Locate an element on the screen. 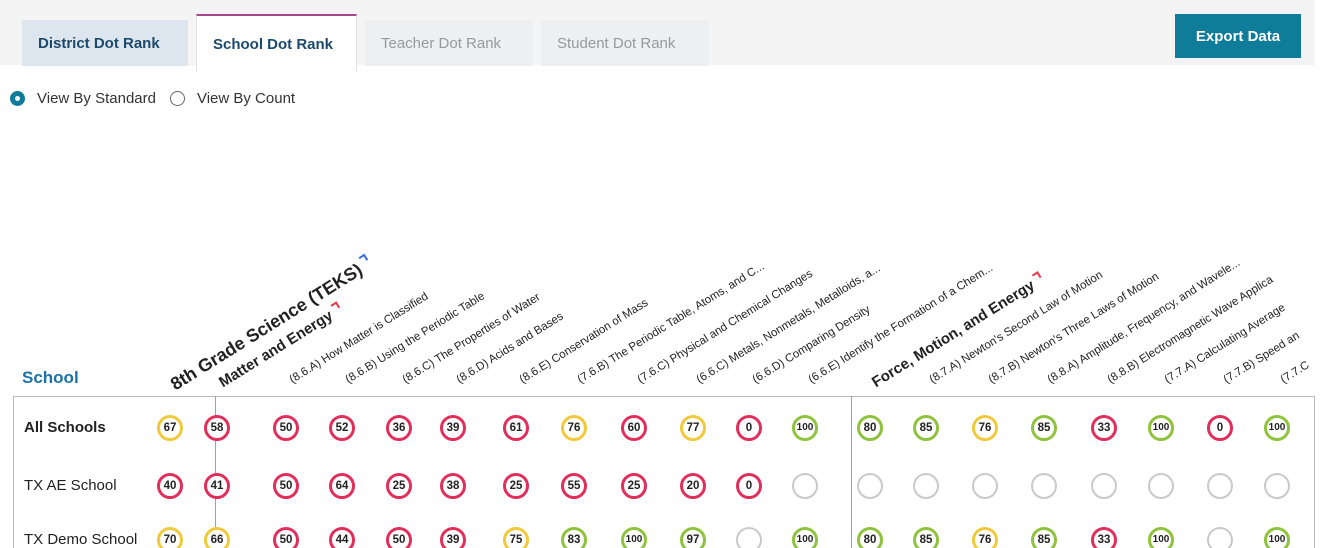 The width and height of the screenshot is (1326, 548). score-dot: 38 is located at coordinates (453, 486).